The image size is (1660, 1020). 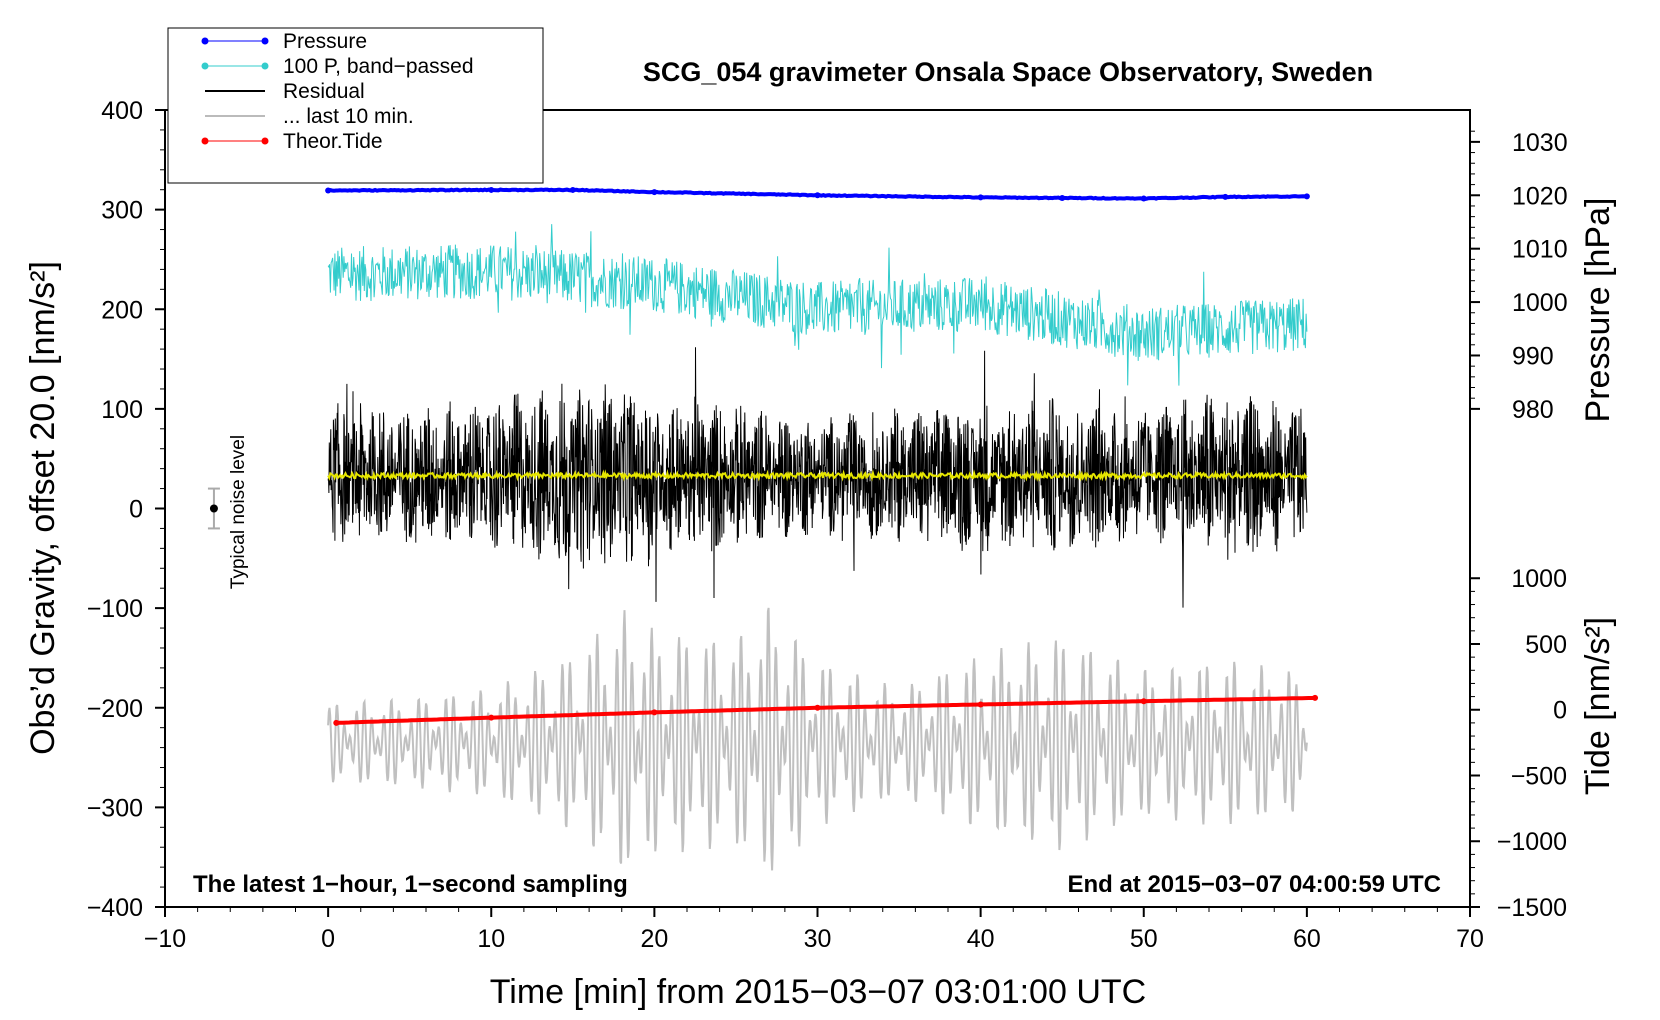 I want to click on x-tick-label: 0, so click(x=328, y=939).